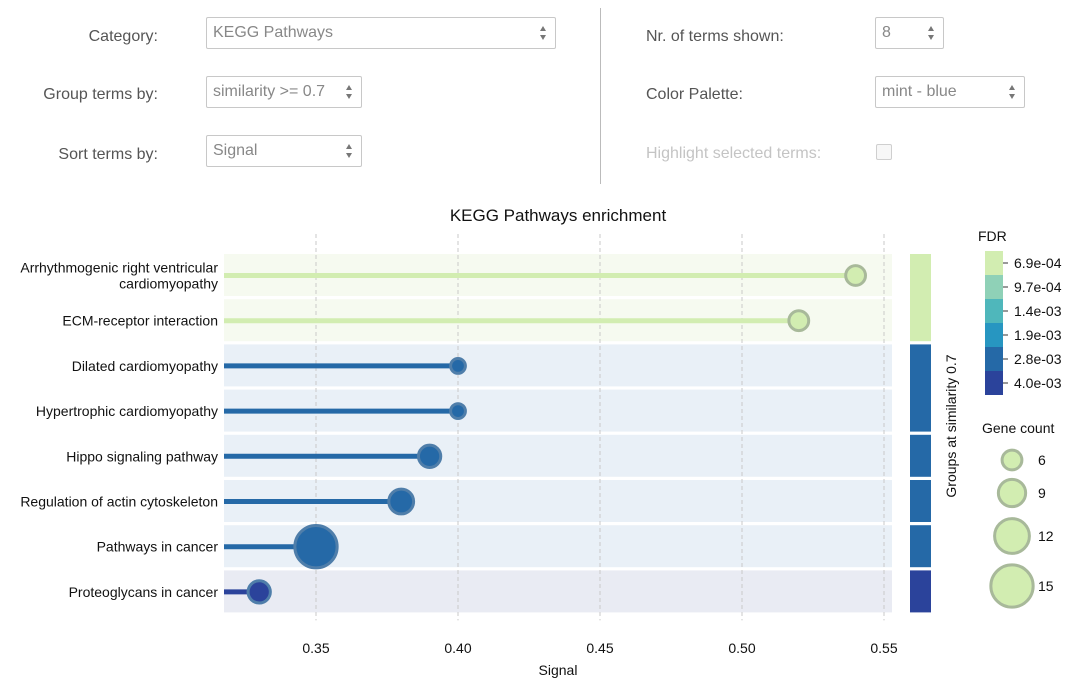 The height and width of the screenshot is (684, 1082). Describe the element at coordinates (886, 32) in the screenshot. I see `terms-shown-value: 8` at that location.